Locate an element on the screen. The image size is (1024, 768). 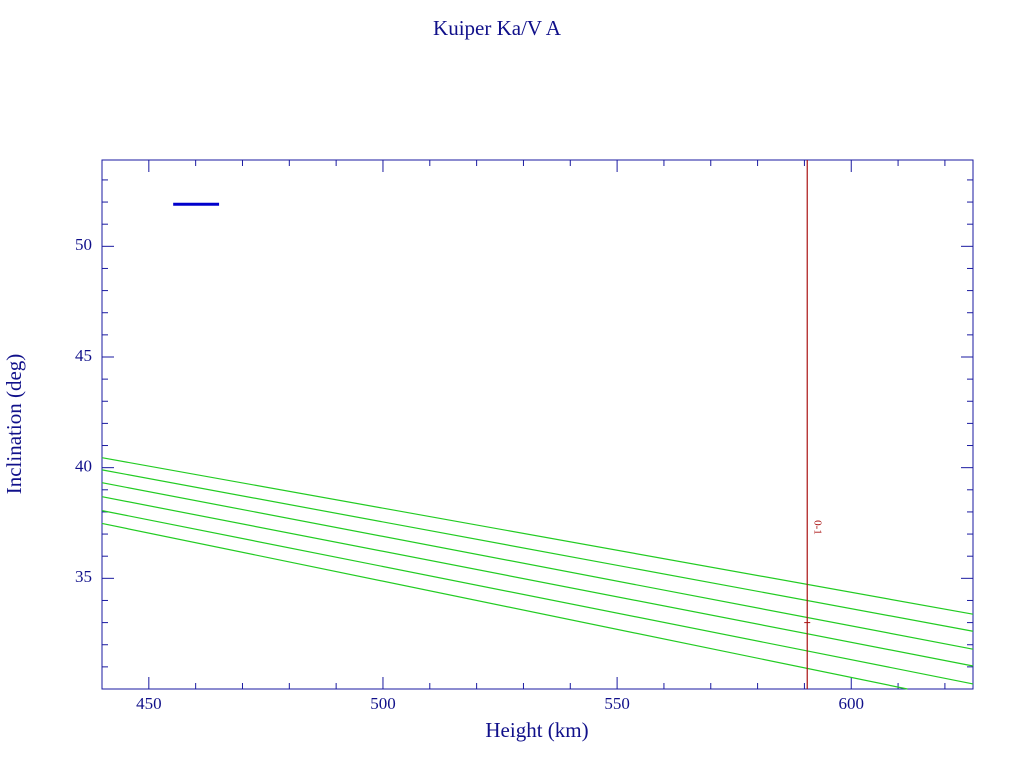
y-axis-label: Inclination (deg) is located at coordinates (14, 424).